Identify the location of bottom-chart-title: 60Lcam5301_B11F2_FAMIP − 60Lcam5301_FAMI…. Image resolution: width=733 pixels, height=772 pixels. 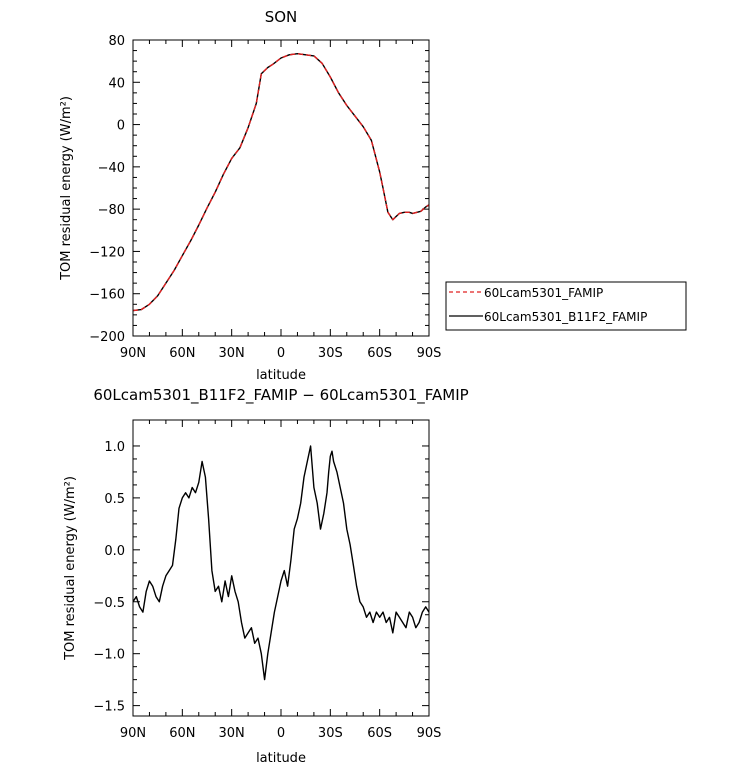
(280, 395).